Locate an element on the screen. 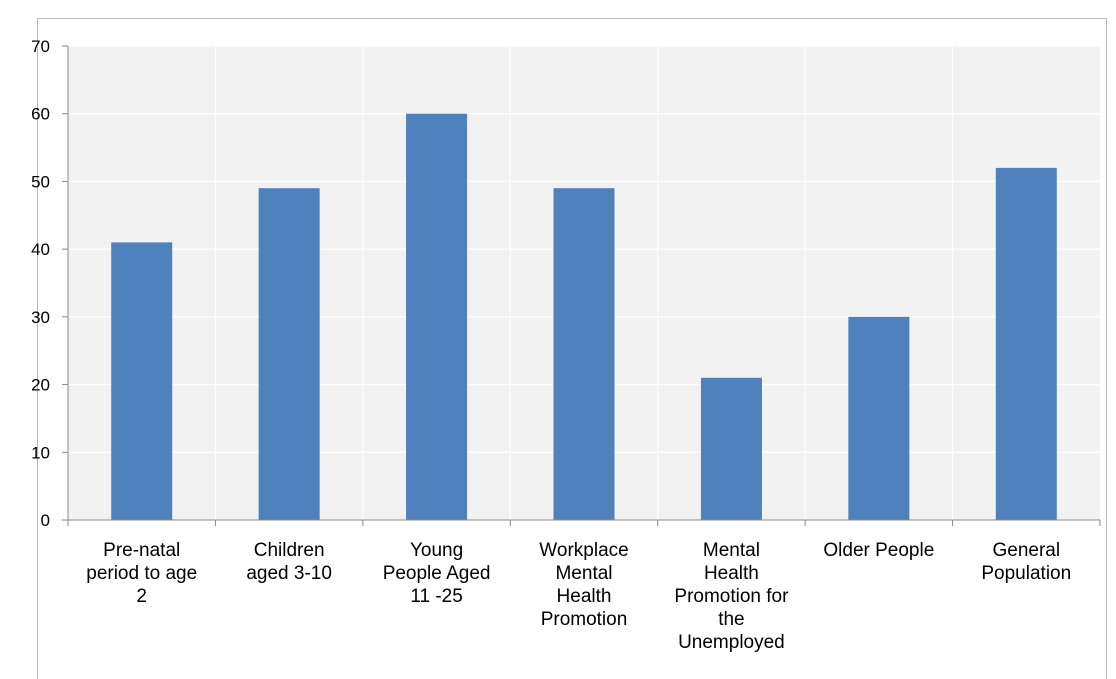  y-tick-label: 20 is located at coordinates (40, 385).